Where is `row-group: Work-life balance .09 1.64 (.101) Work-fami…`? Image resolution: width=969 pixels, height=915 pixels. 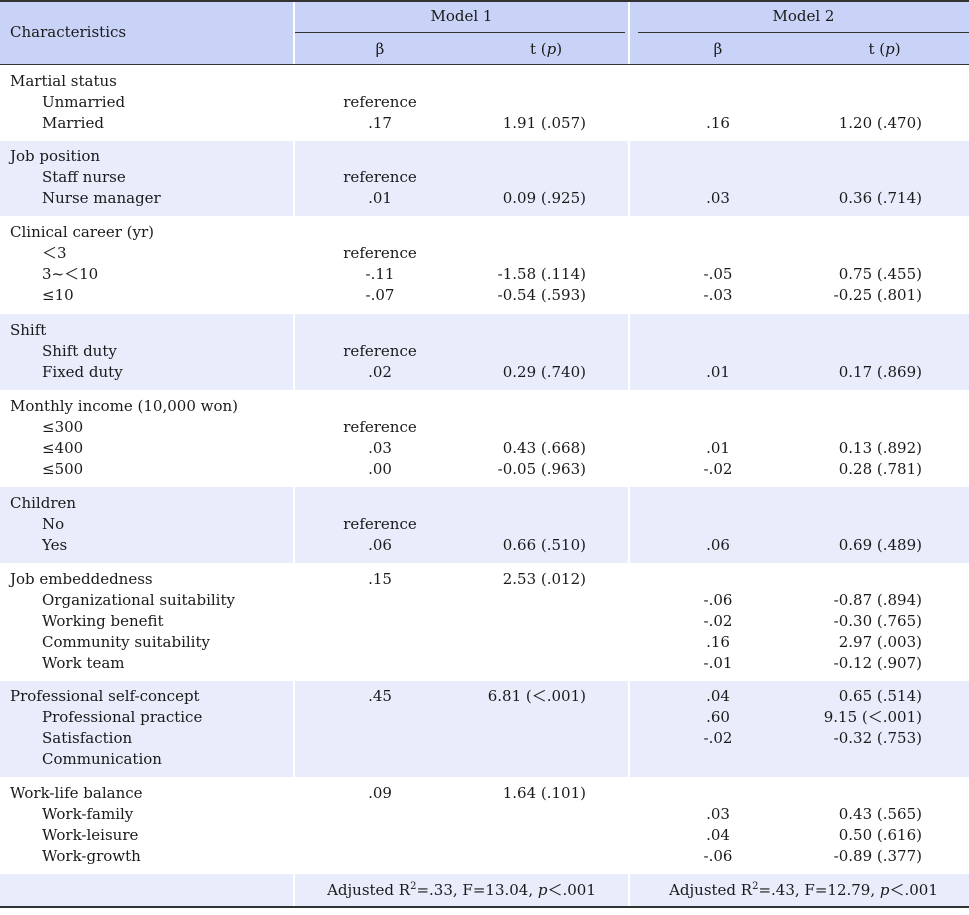 row-group: Work-life balance .09 1.64 (.101) Work-fami… is located at coordinates (484, 825).